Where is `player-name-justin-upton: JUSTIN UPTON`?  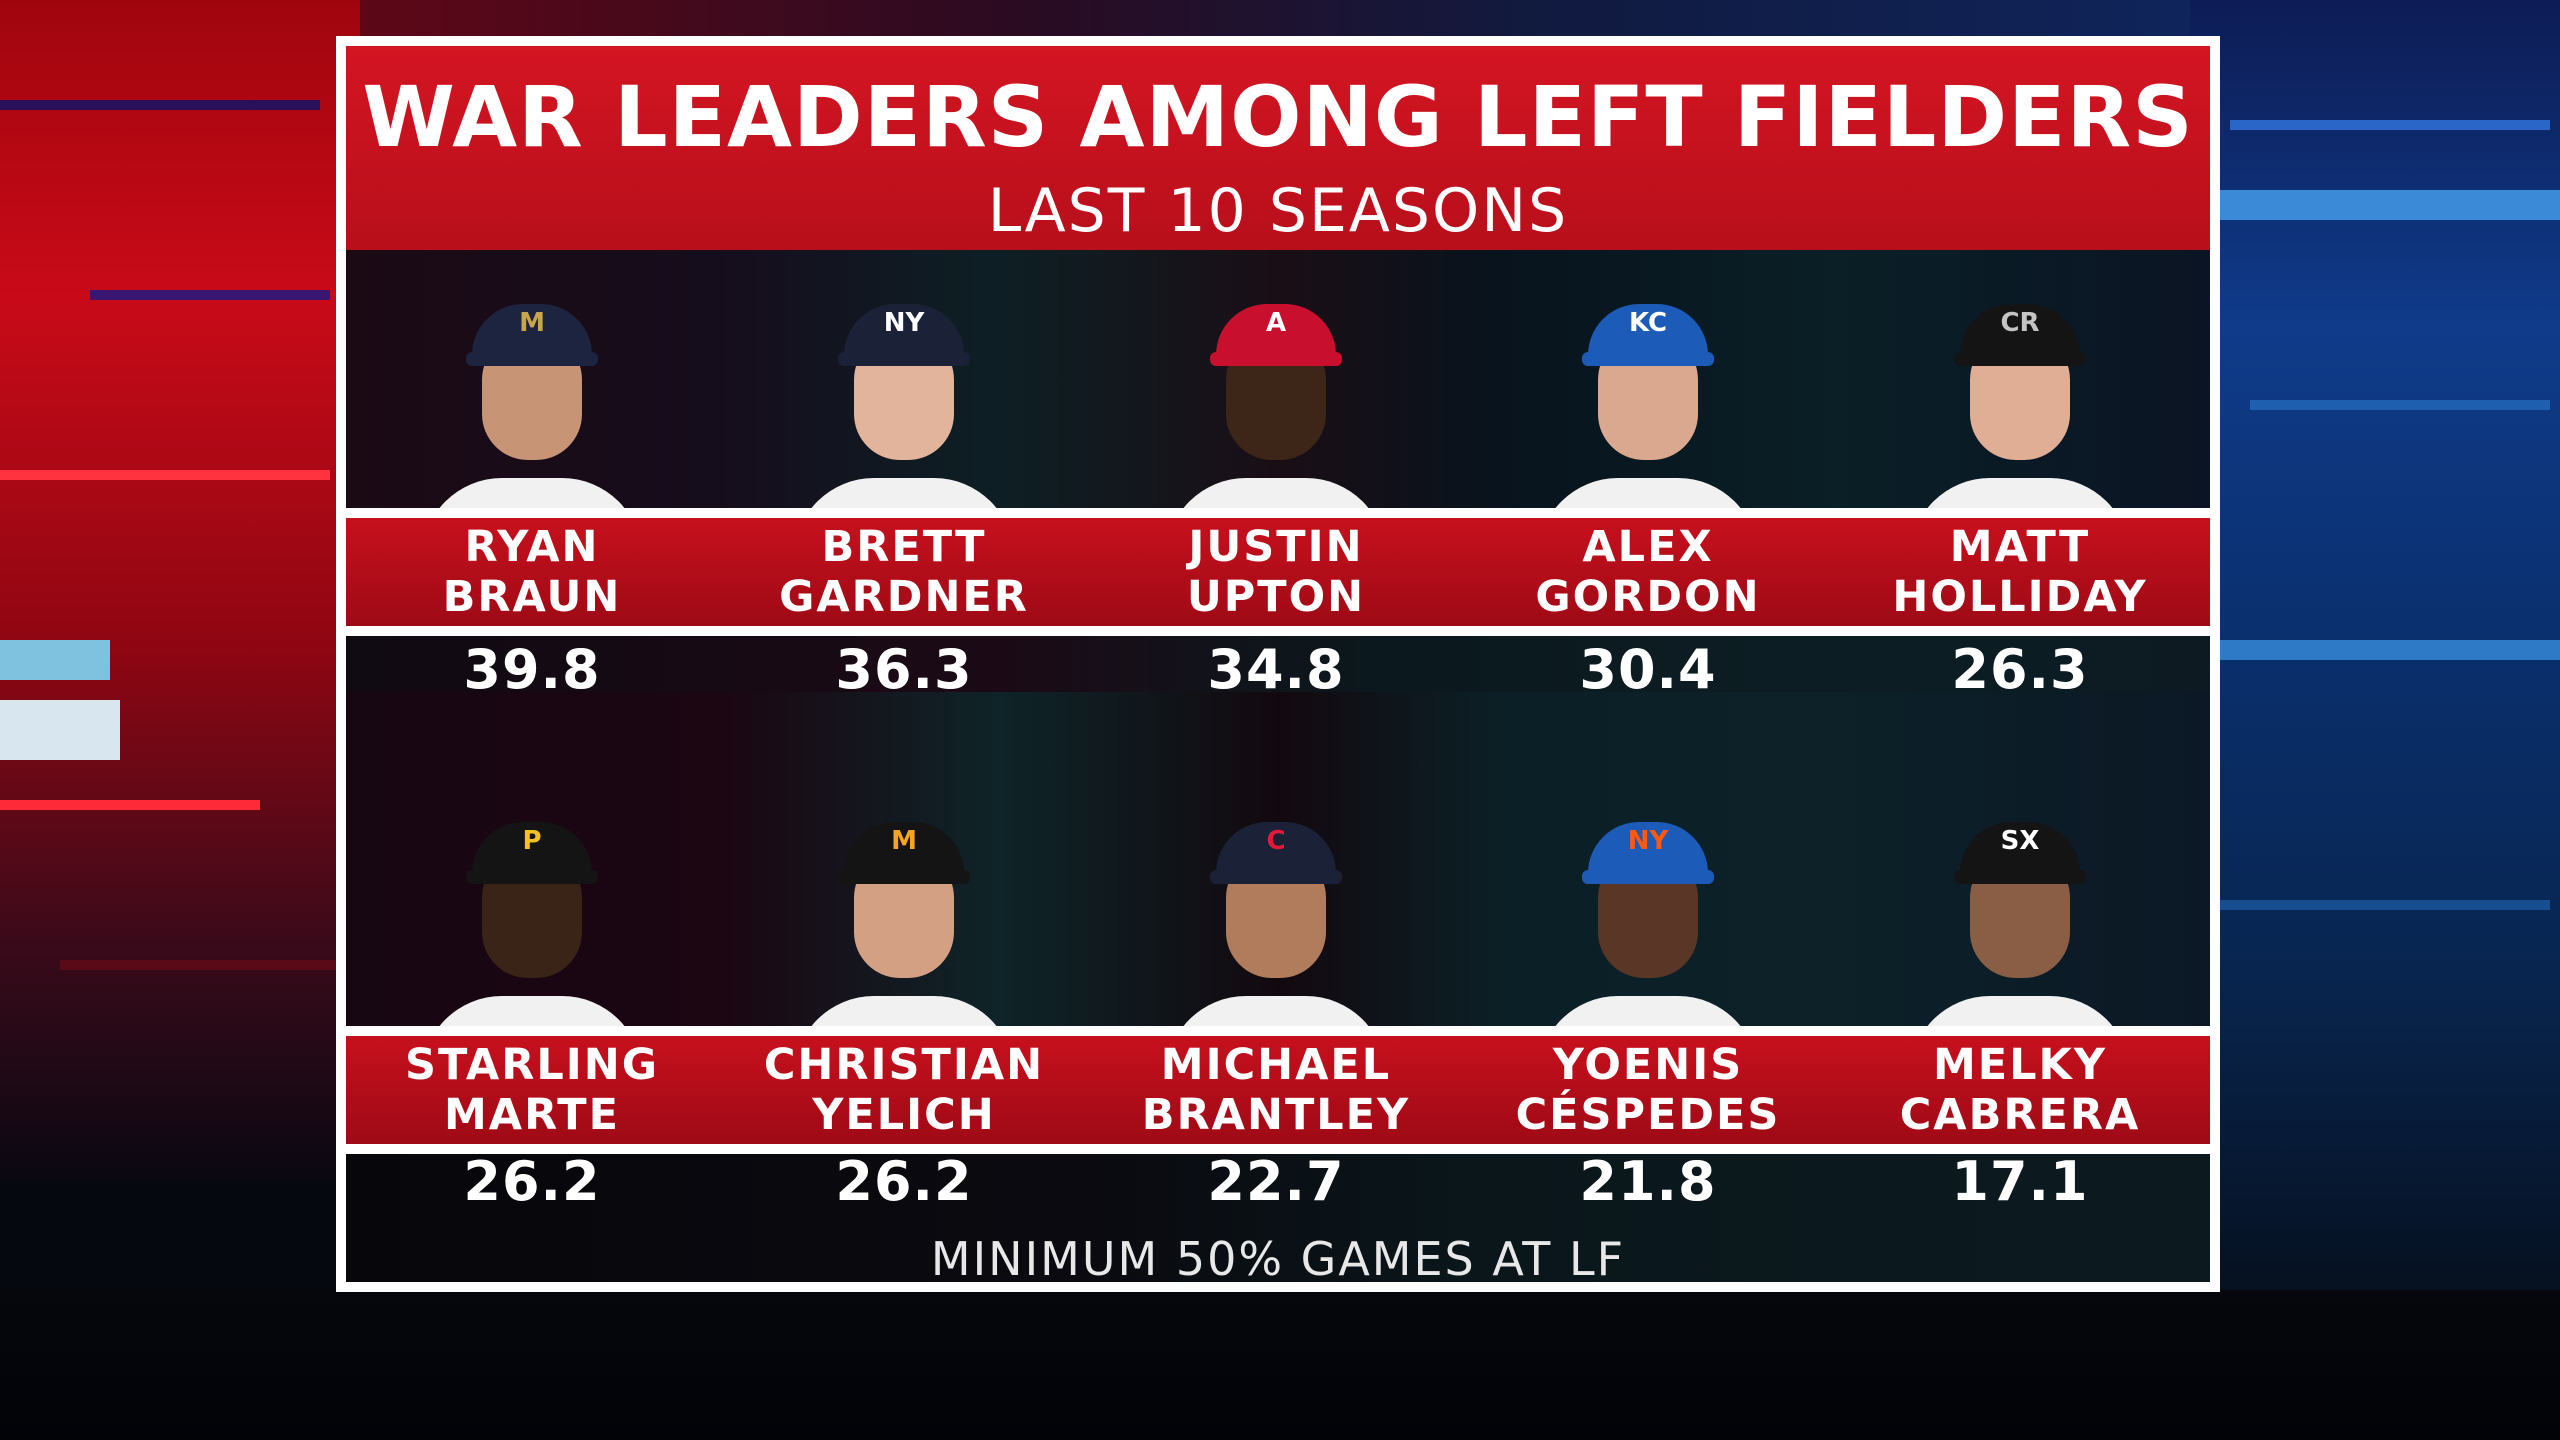 player-name-justin-upton: JUSTIN UPTON is located at coordinates (1276, 572).